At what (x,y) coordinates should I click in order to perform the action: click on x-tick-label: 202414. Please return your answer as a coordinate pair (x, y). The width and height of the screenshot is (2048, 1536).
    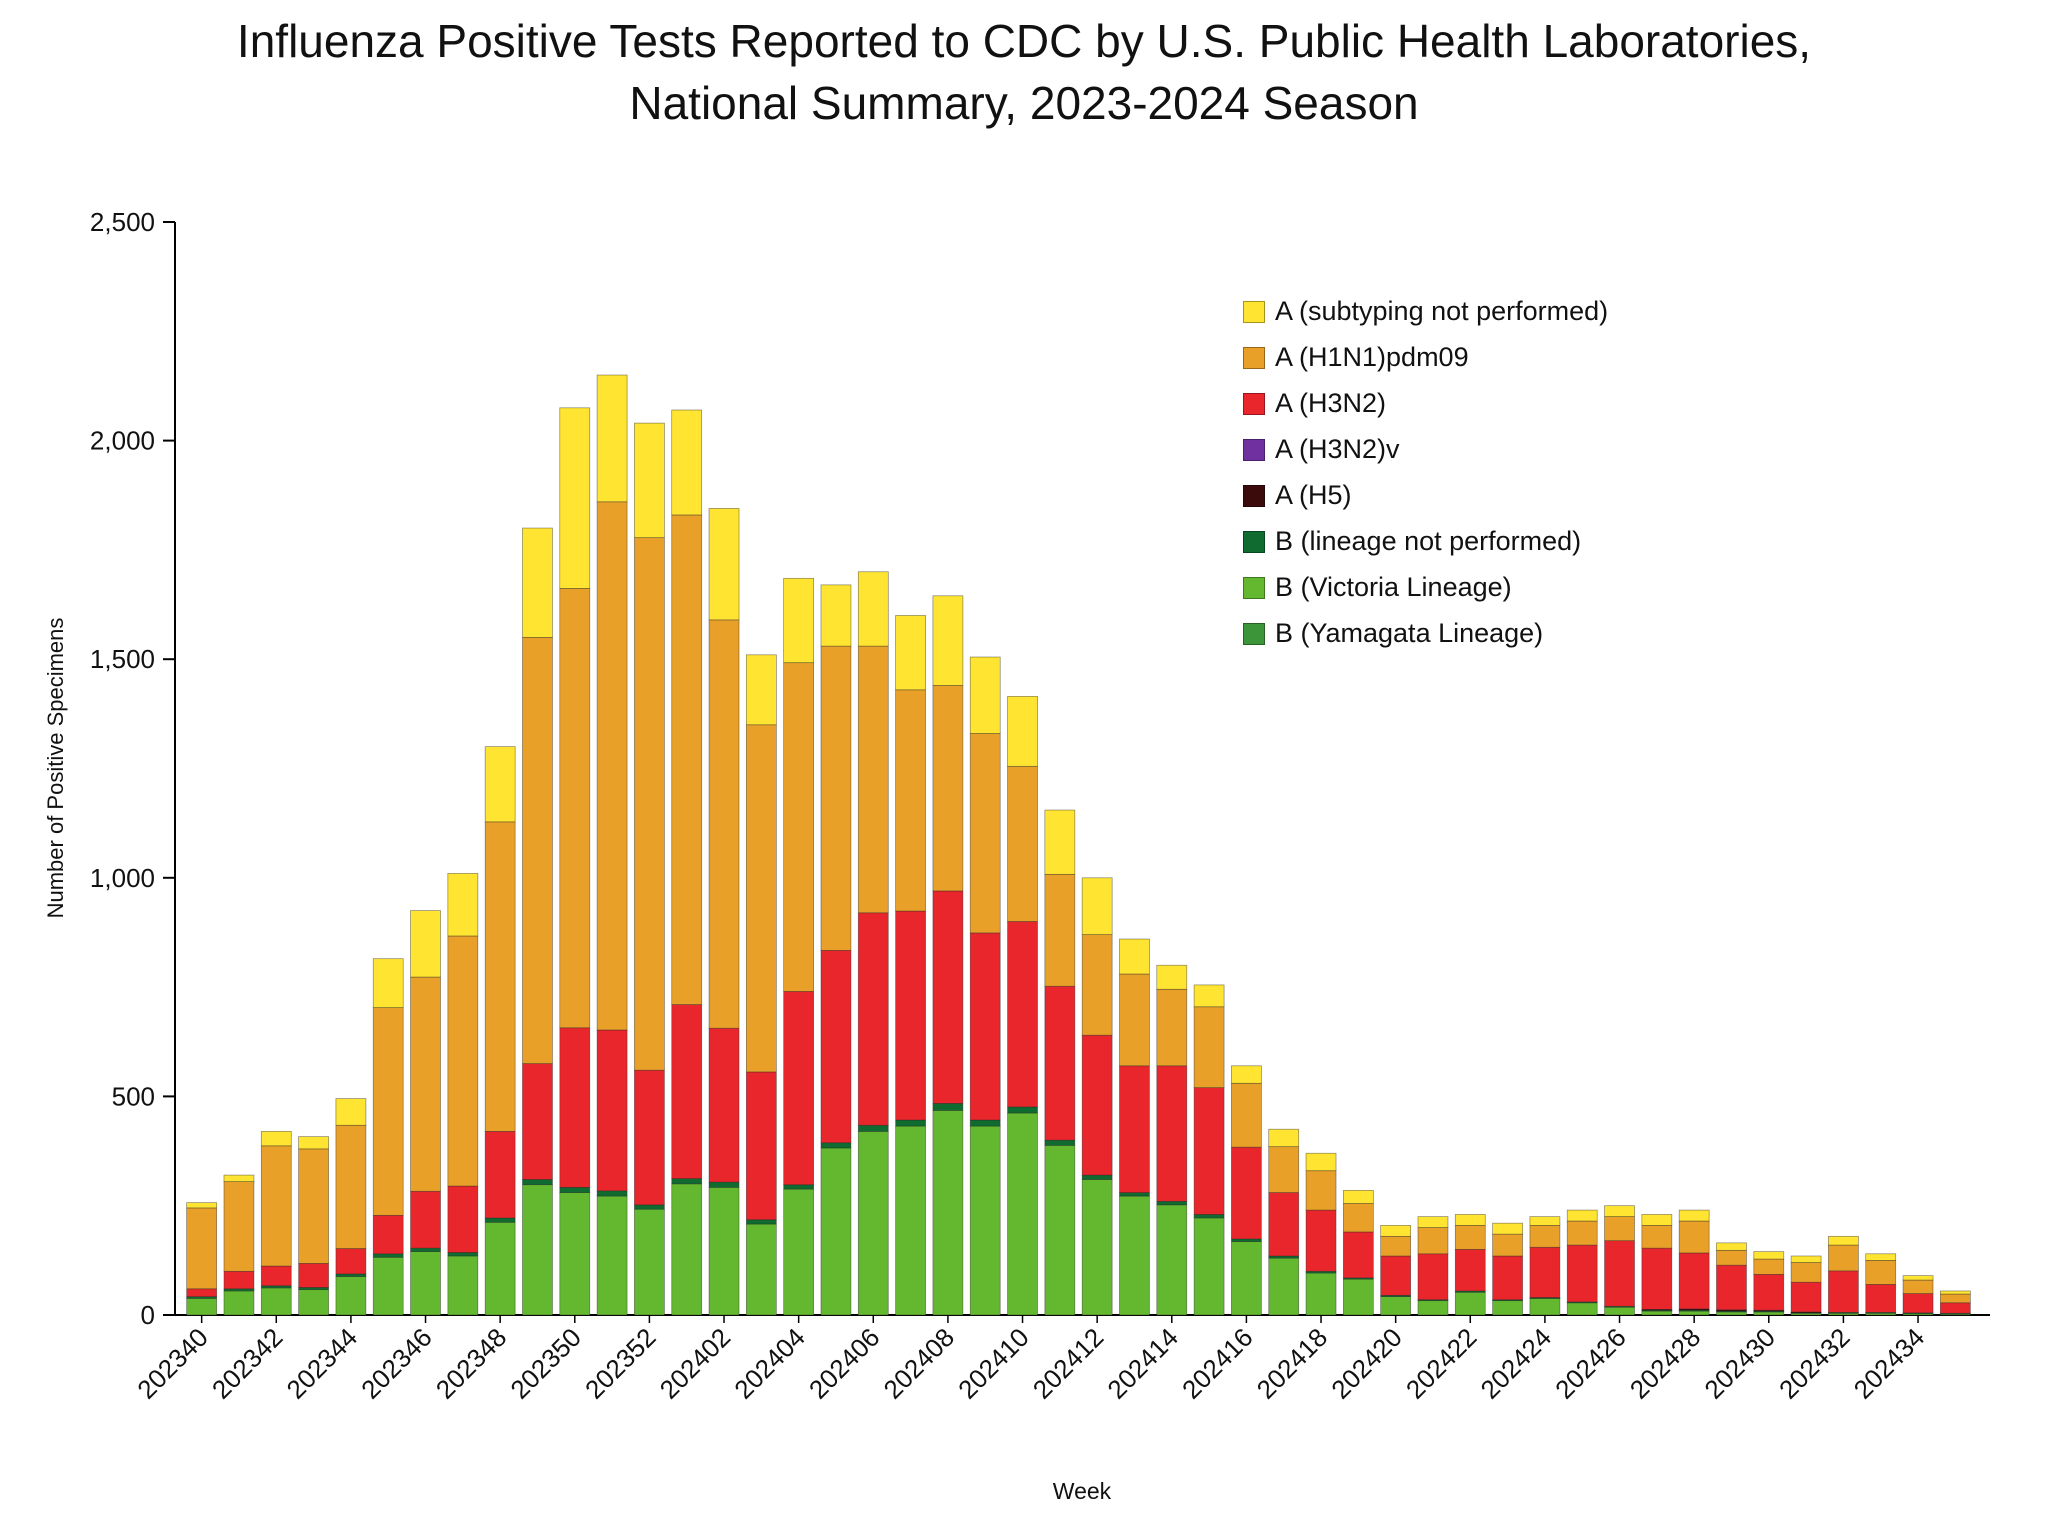
    Looking at the image, I should click on (1142, 1363).